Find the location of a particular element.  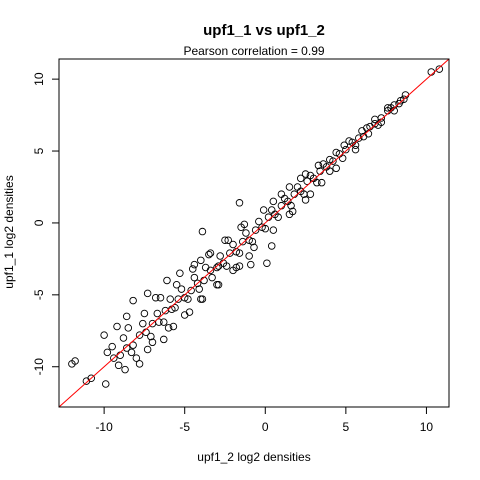

x-tick-label: 10 is located at coordinates (427, 427).